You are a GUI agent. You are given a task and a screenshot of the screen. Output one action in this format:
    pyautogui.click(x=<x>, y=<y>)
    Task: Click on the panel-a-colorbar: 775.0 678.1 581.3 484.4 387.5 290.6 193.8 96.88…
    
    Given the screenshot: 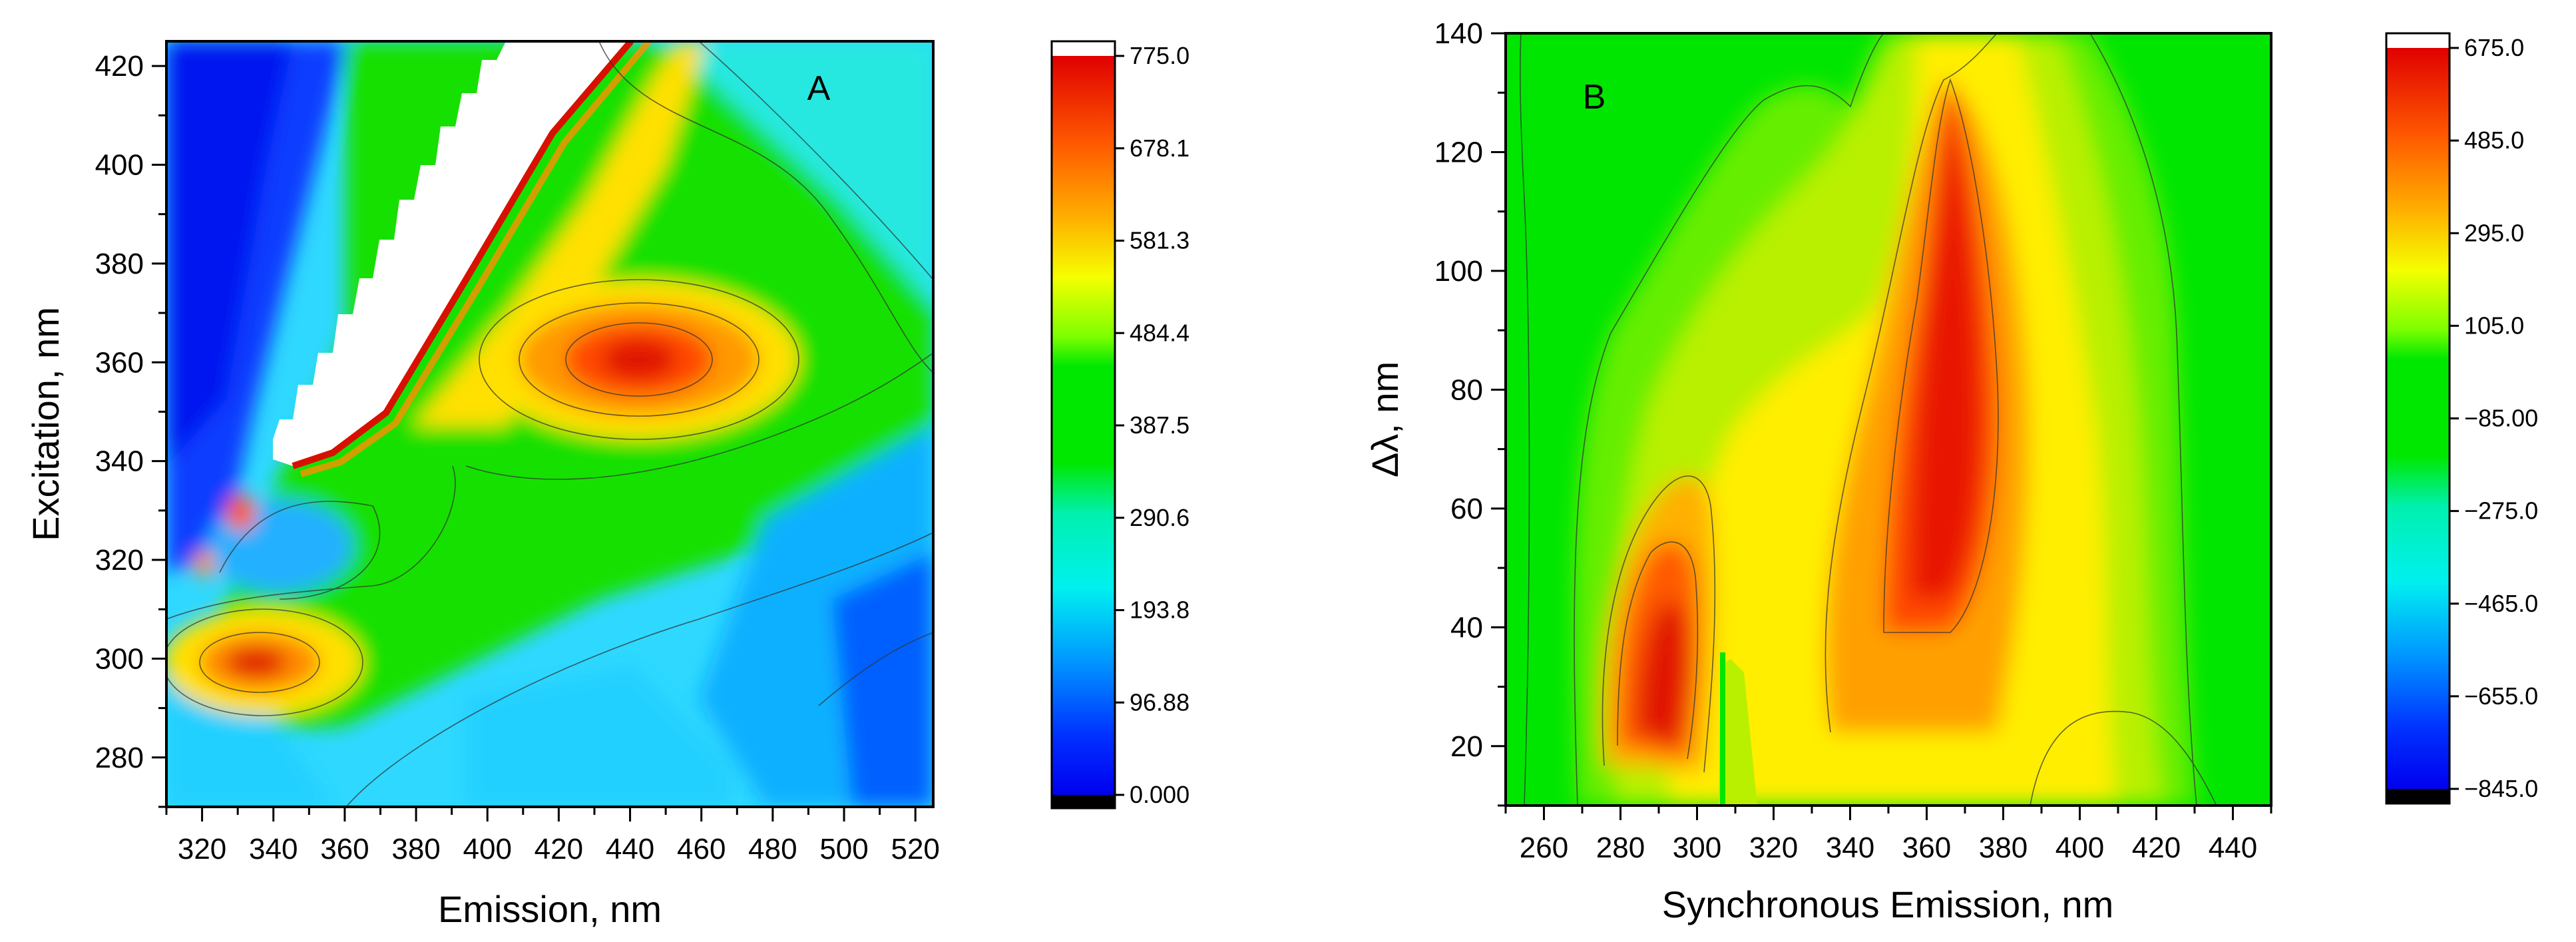 What is the action you would take?
    pyautogui.click(x=1119, y=425)
    